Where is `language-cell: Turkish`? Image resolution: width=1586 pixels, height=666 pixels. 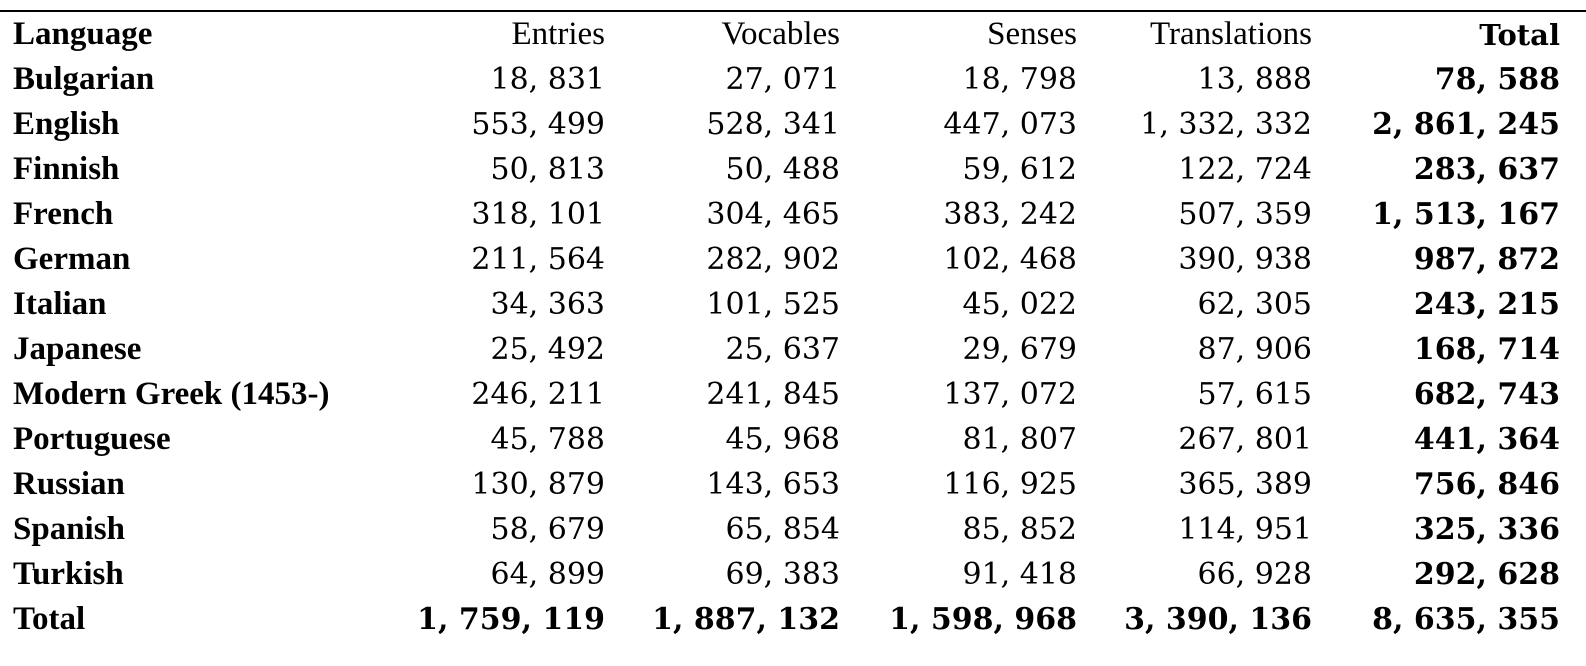
language-cell: Turkish is located at coordinates (68, 574).